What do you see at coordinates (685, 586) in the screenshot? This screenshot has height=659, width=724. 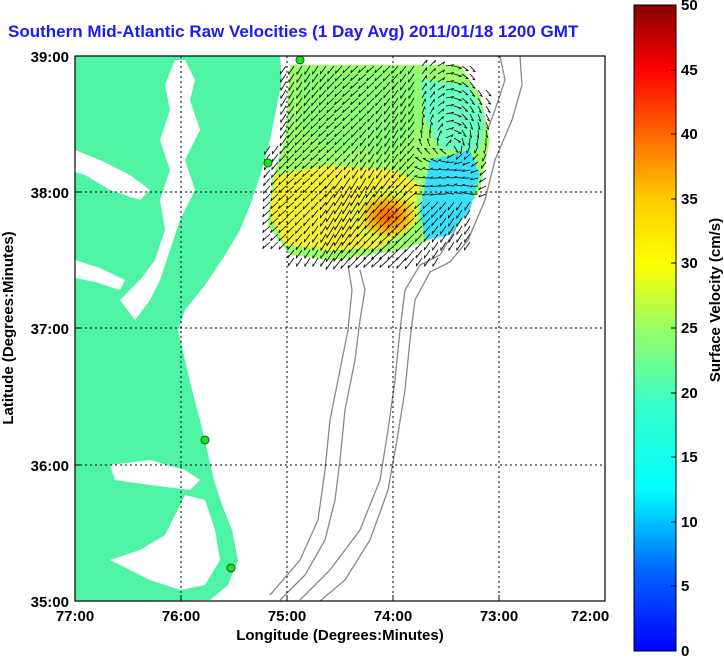 I see `colorbar-tick-label: 5` at bounding box center [685, 586].